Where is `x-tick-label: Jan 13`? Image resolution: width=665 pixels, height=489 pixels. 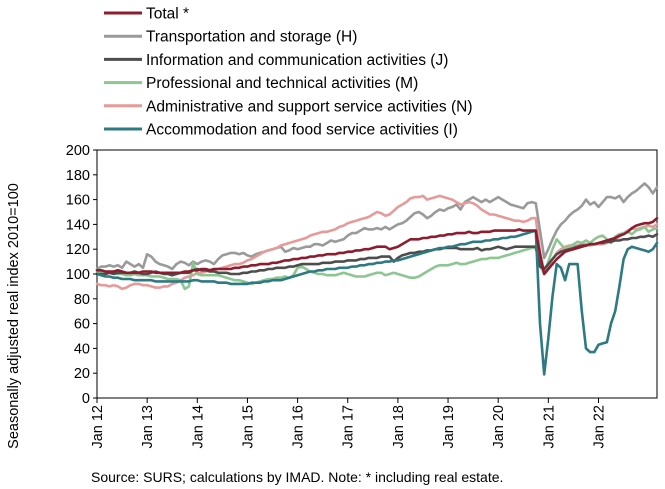 x-tick-label: Jan 13 is located at coordinates (148, 427).